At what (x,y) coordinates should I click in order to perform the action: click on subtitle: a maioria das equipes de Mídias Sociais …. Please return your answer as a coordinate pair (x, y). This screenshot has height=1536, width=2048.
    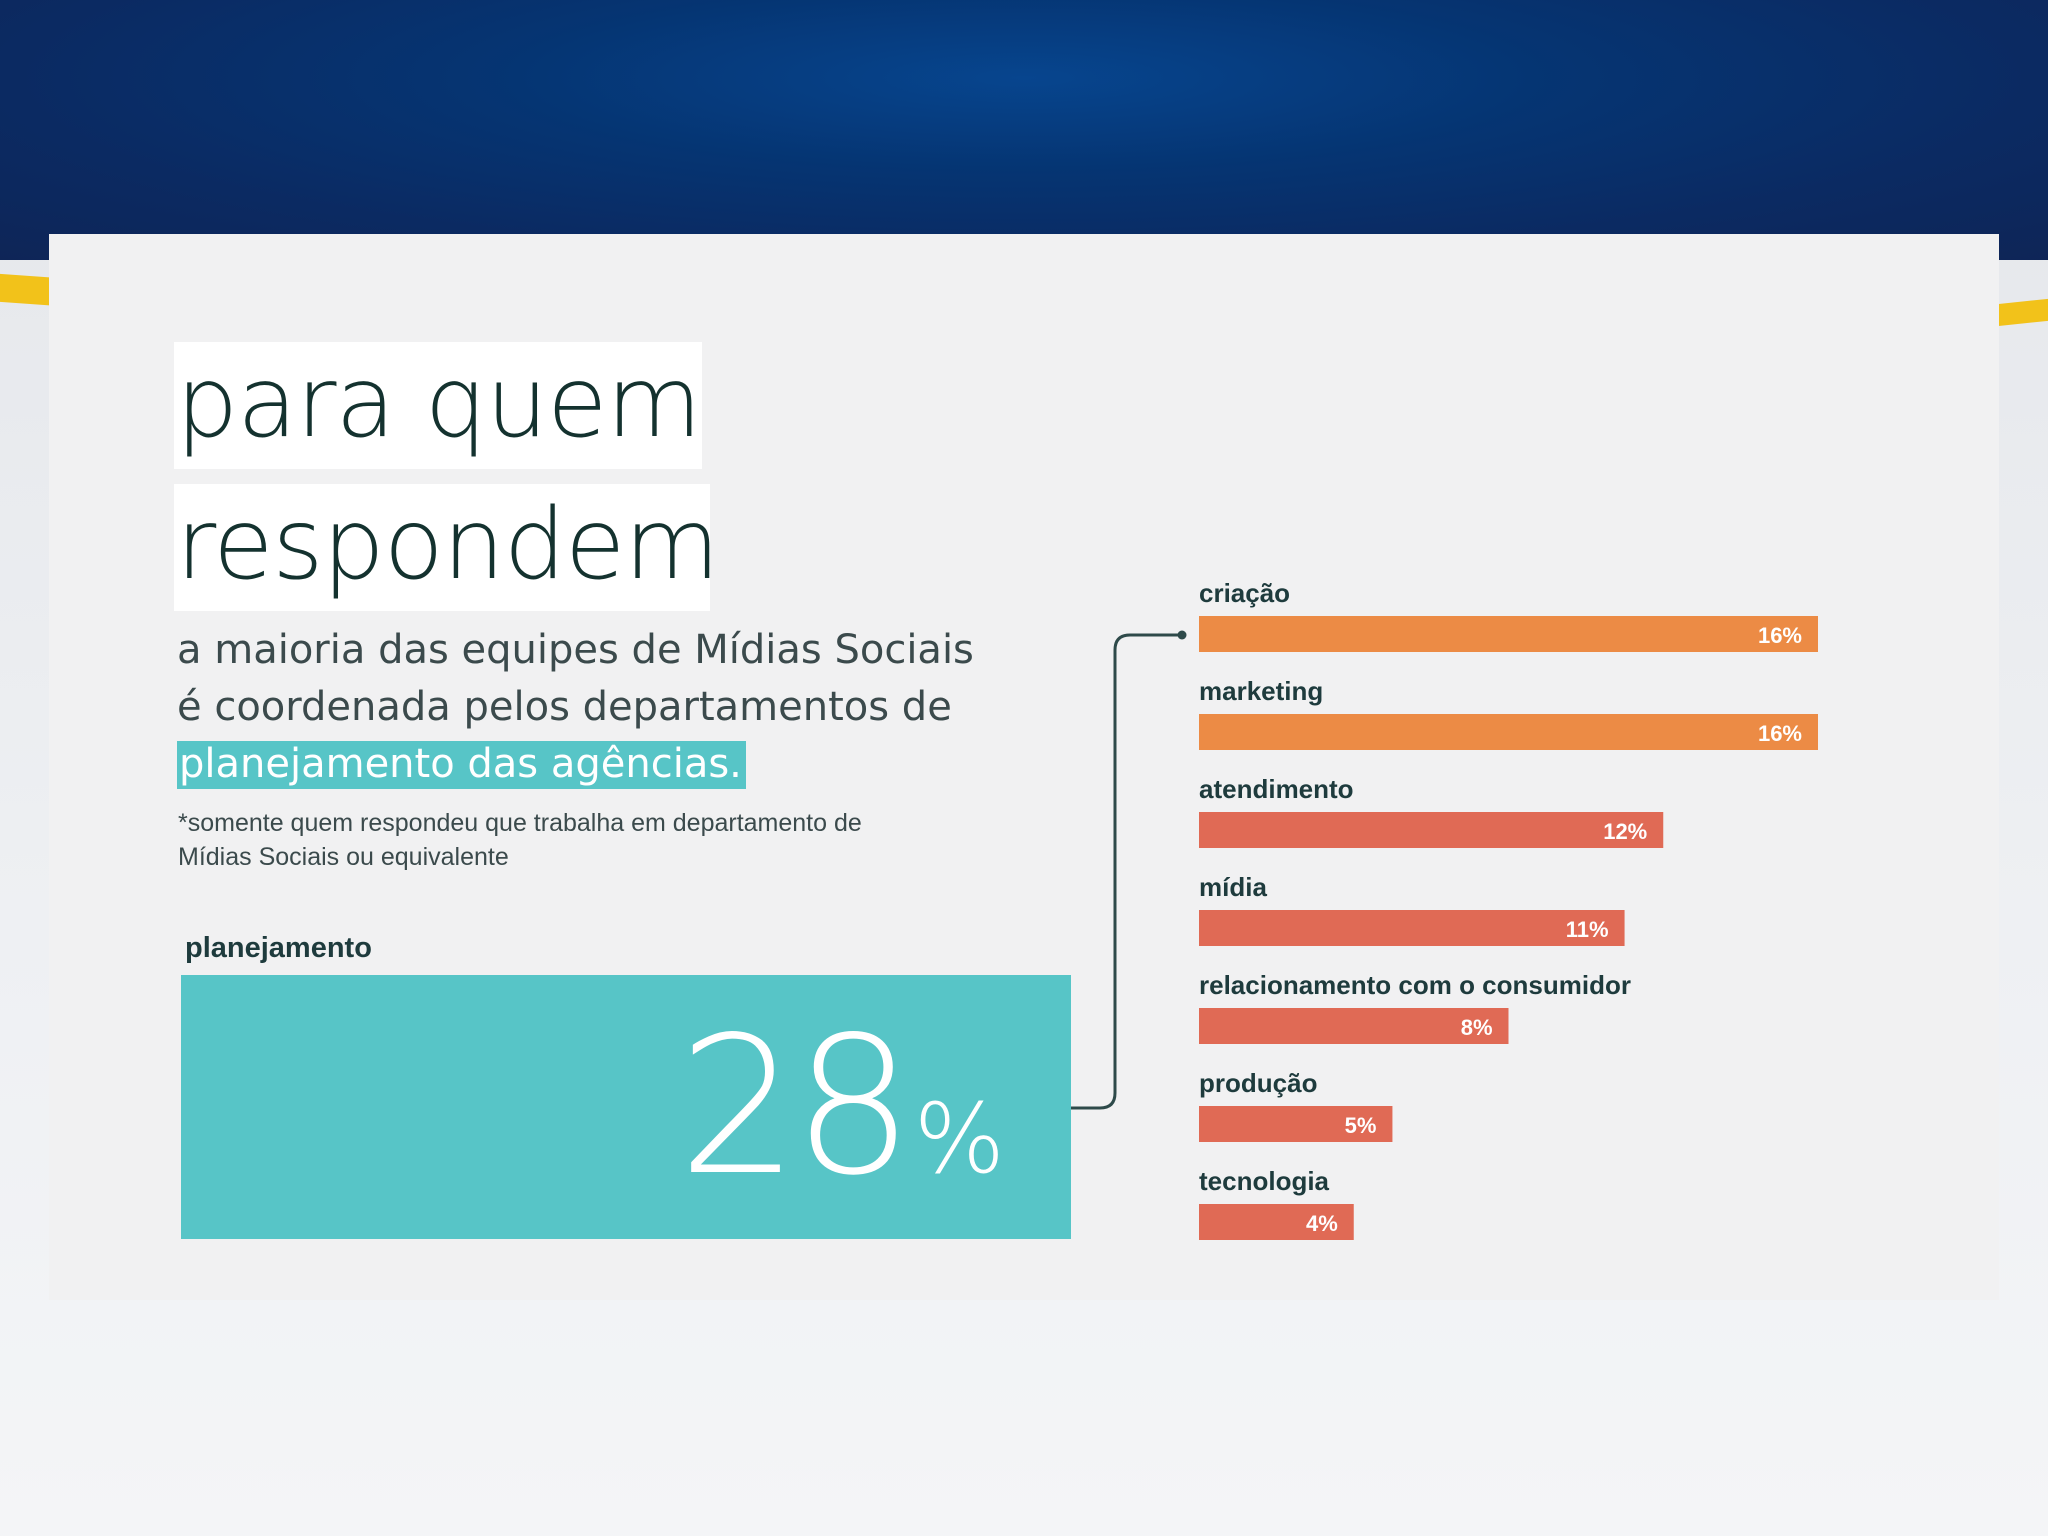
    Looking at the image, I should click on (575, 707).